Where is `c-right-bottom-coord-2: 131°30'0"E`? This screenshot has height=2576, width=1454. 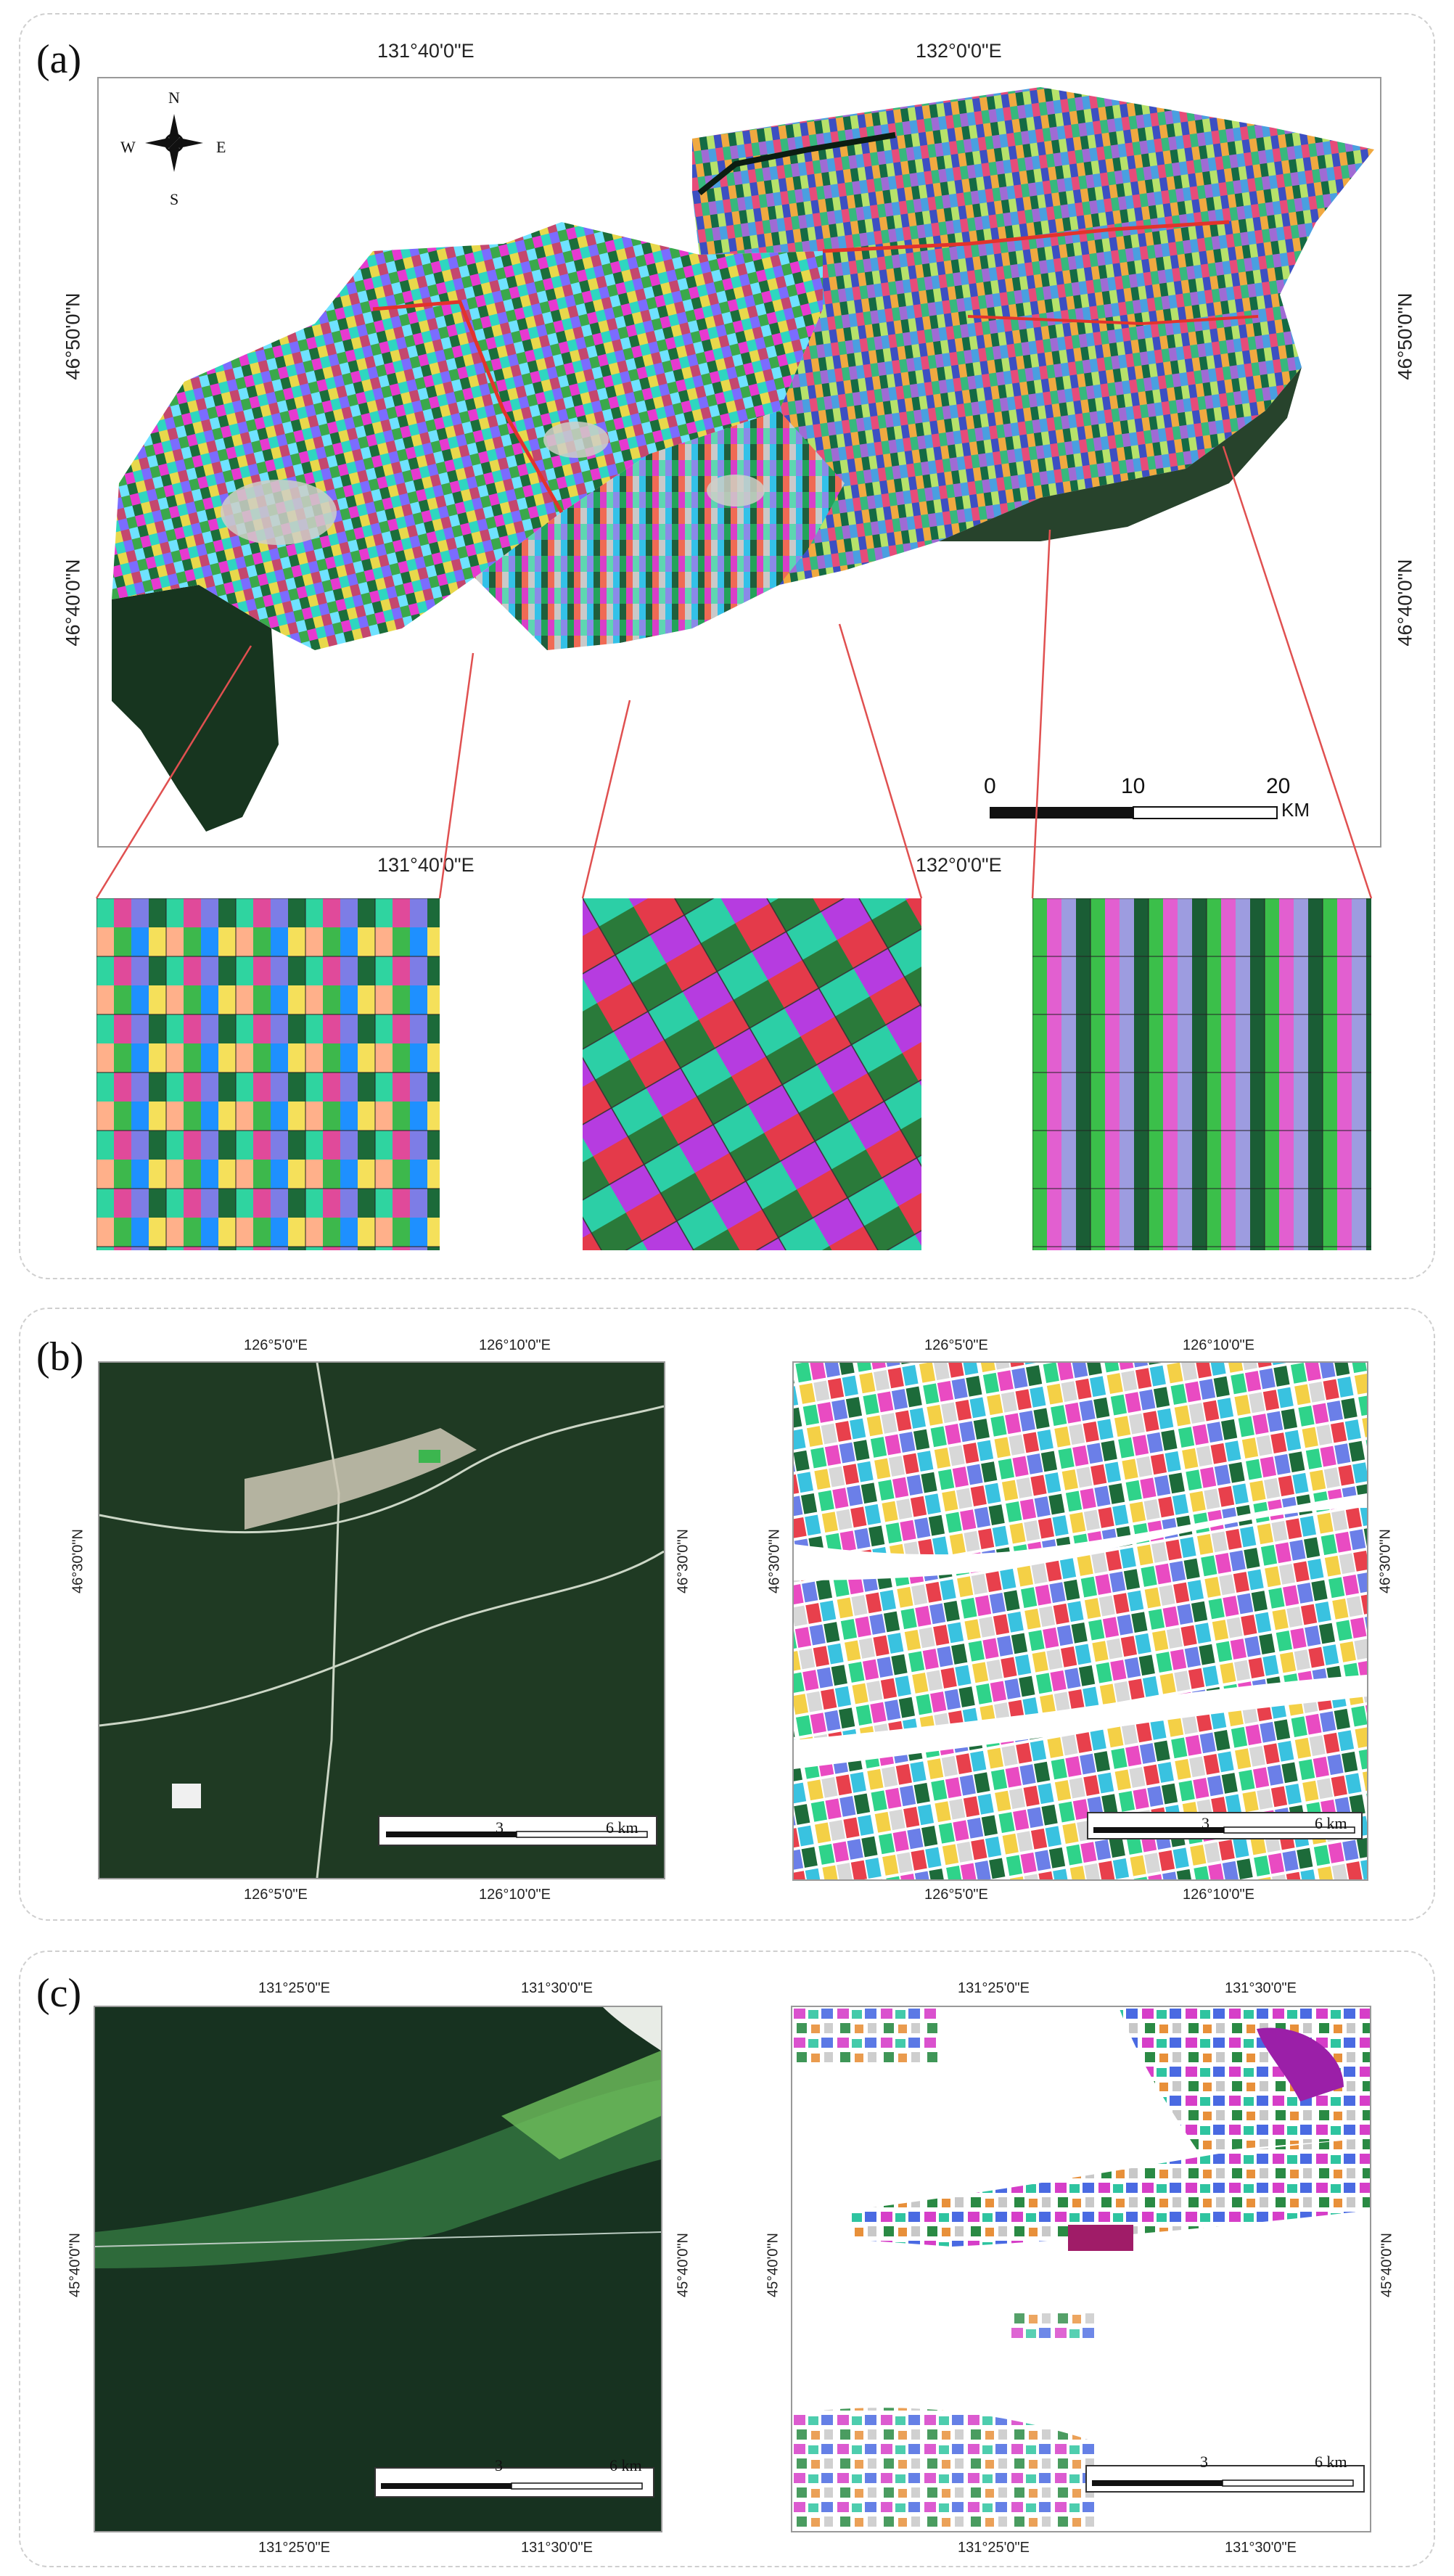 c-right-bottom-coord-2: 131°30'0"E is located at coordinates (1261, 2548).